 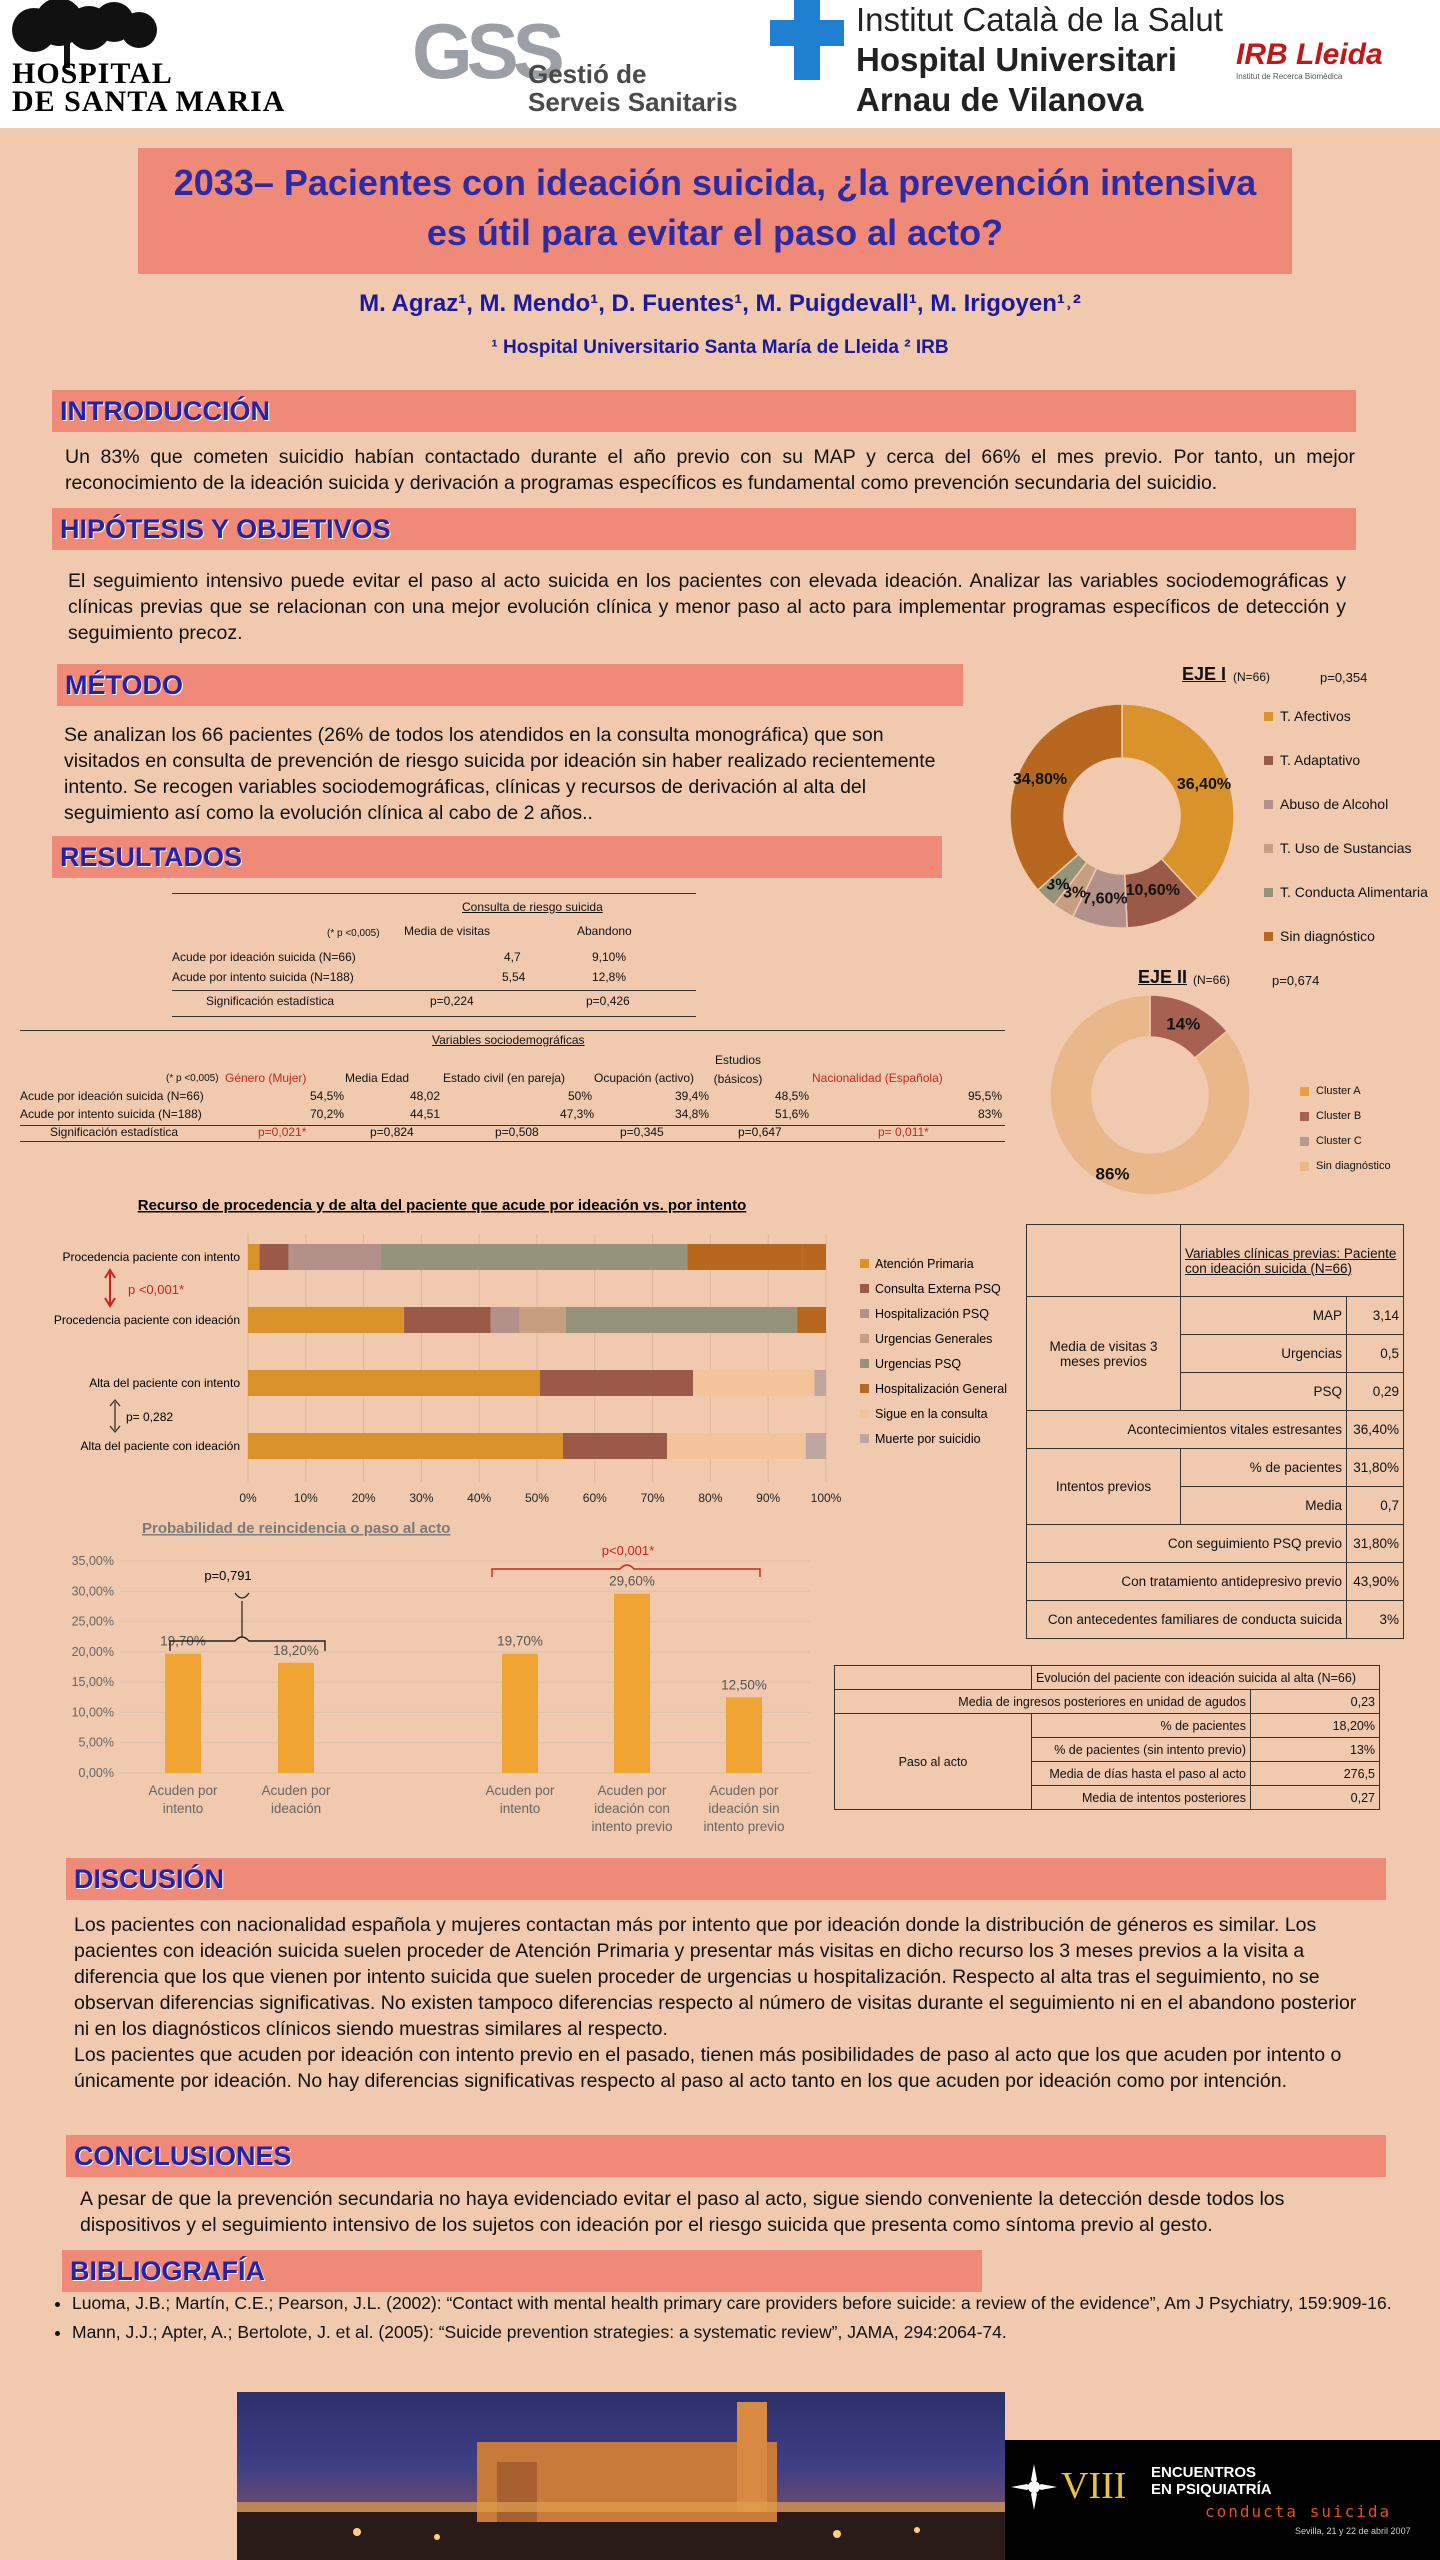 I want to click on x-tick-label: 60%, so click(x=595, y=1498).